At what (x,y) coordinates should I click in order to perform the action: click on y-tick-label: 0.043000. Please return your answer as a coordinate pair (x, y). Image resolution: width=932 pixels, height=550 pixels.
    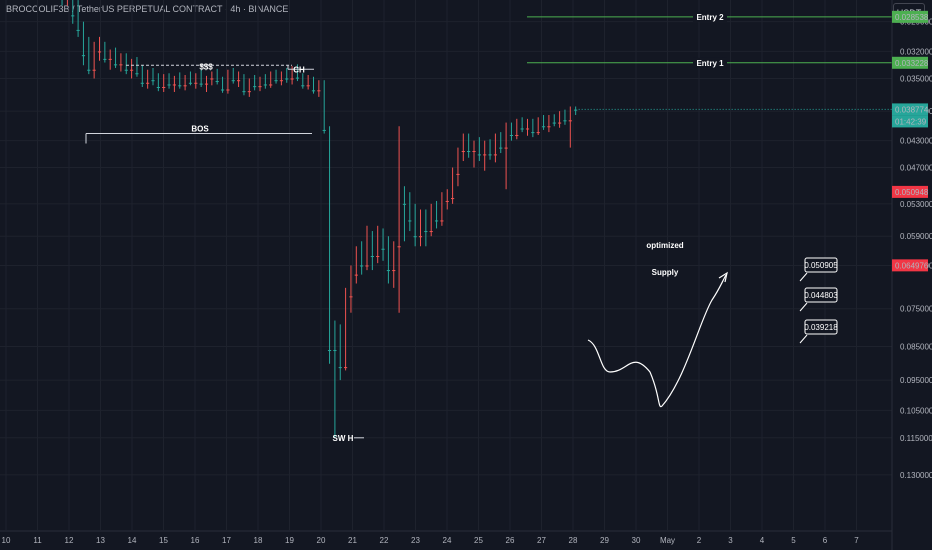
    Looking at the image, I should click on (916, 141).